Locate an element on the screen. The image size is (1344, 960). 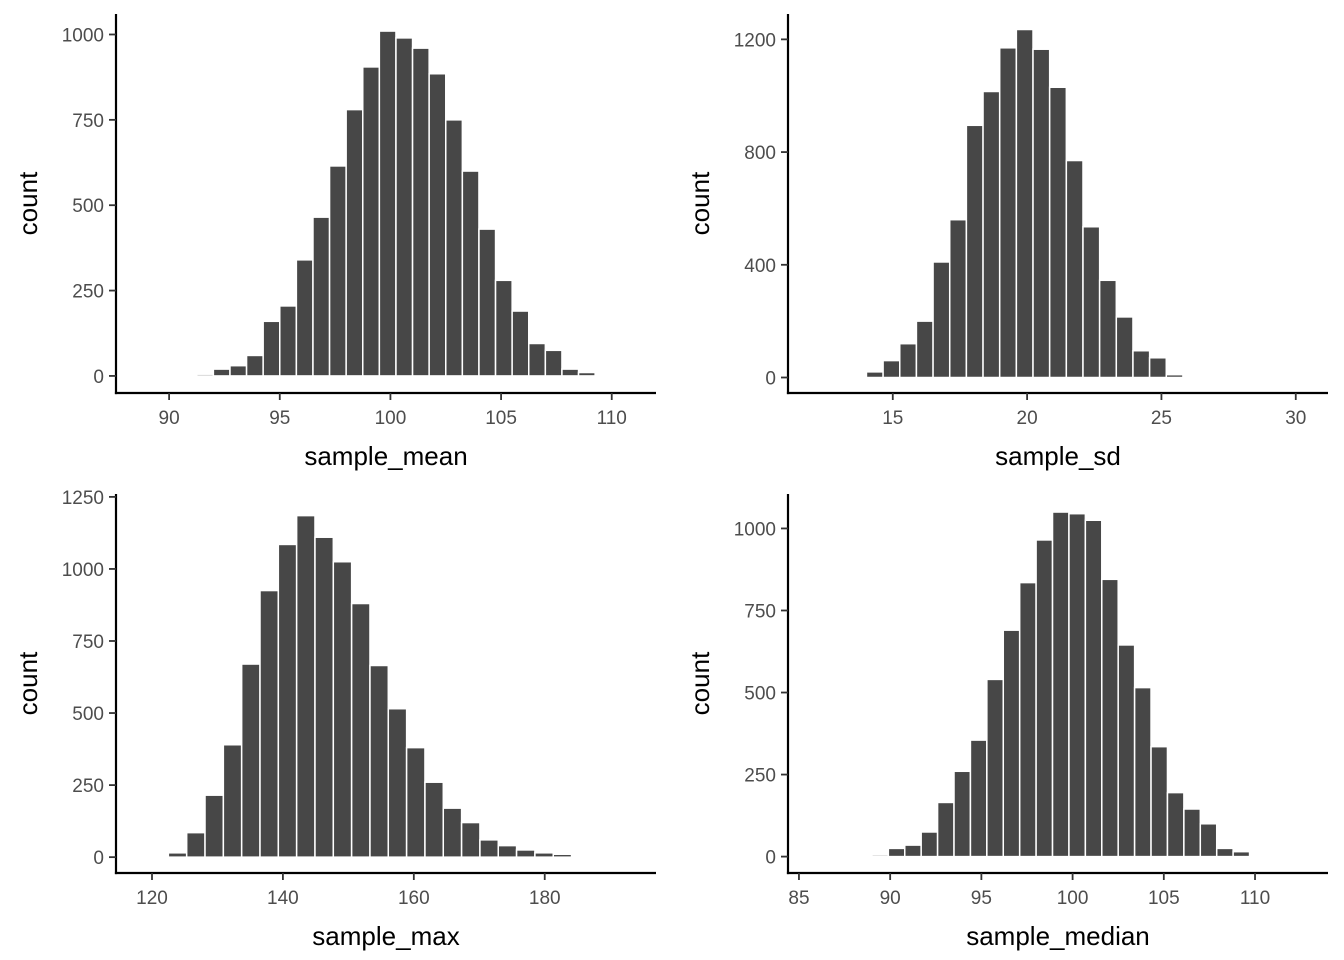
x-tick-label: 20 is located at coordinates (1027, 418).